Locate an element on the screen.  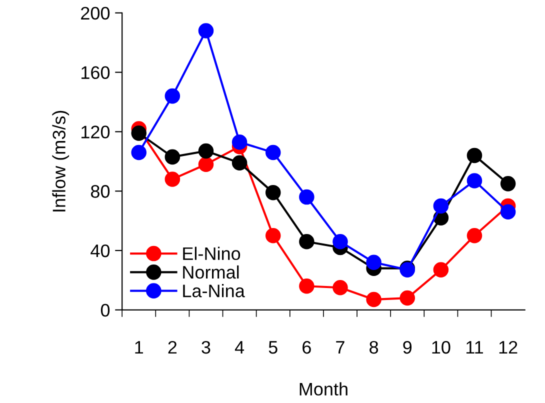
y-tick-label: 80 is located at coordinates (100, 191).